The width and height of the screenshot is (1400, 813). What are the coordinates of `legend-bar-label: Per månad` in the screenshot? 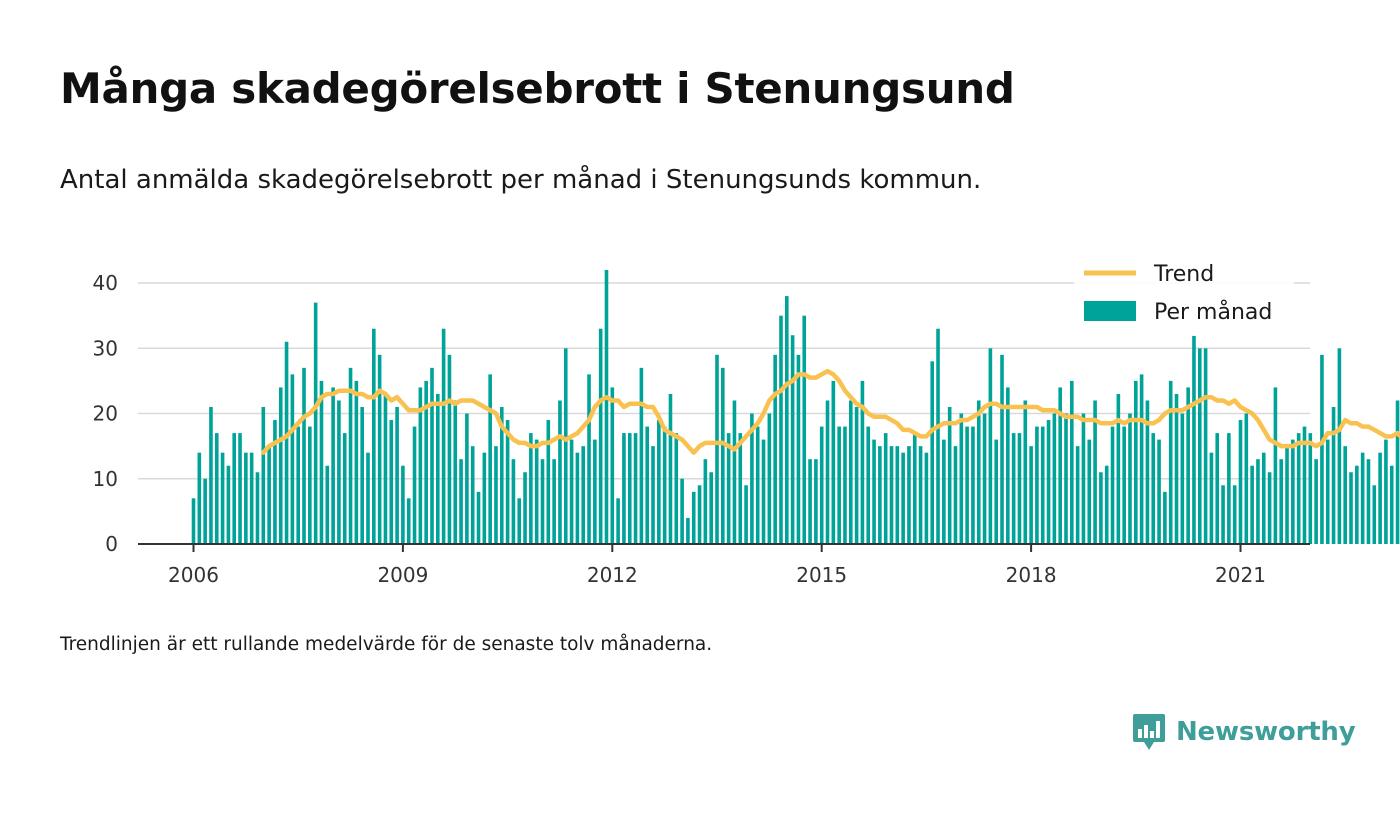 It's located at (1213, 312).